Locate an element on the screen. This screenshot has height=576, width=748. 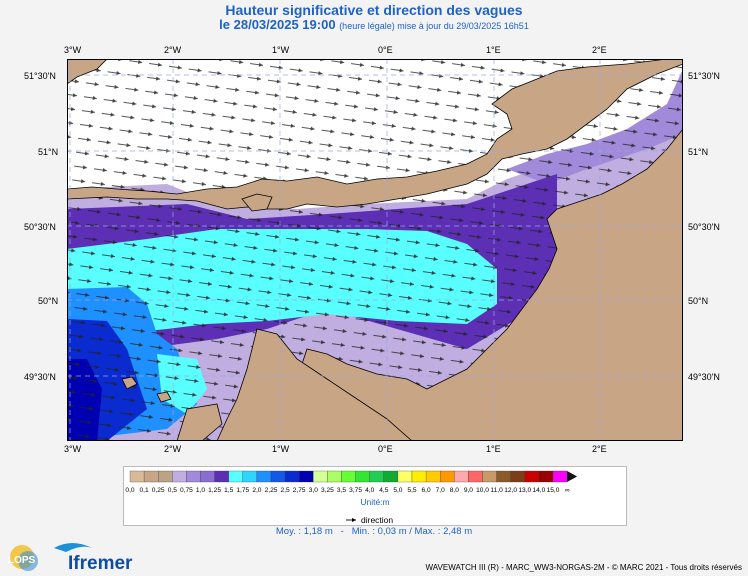
legend-label: 10,0 is located at coordinates (482, 490).